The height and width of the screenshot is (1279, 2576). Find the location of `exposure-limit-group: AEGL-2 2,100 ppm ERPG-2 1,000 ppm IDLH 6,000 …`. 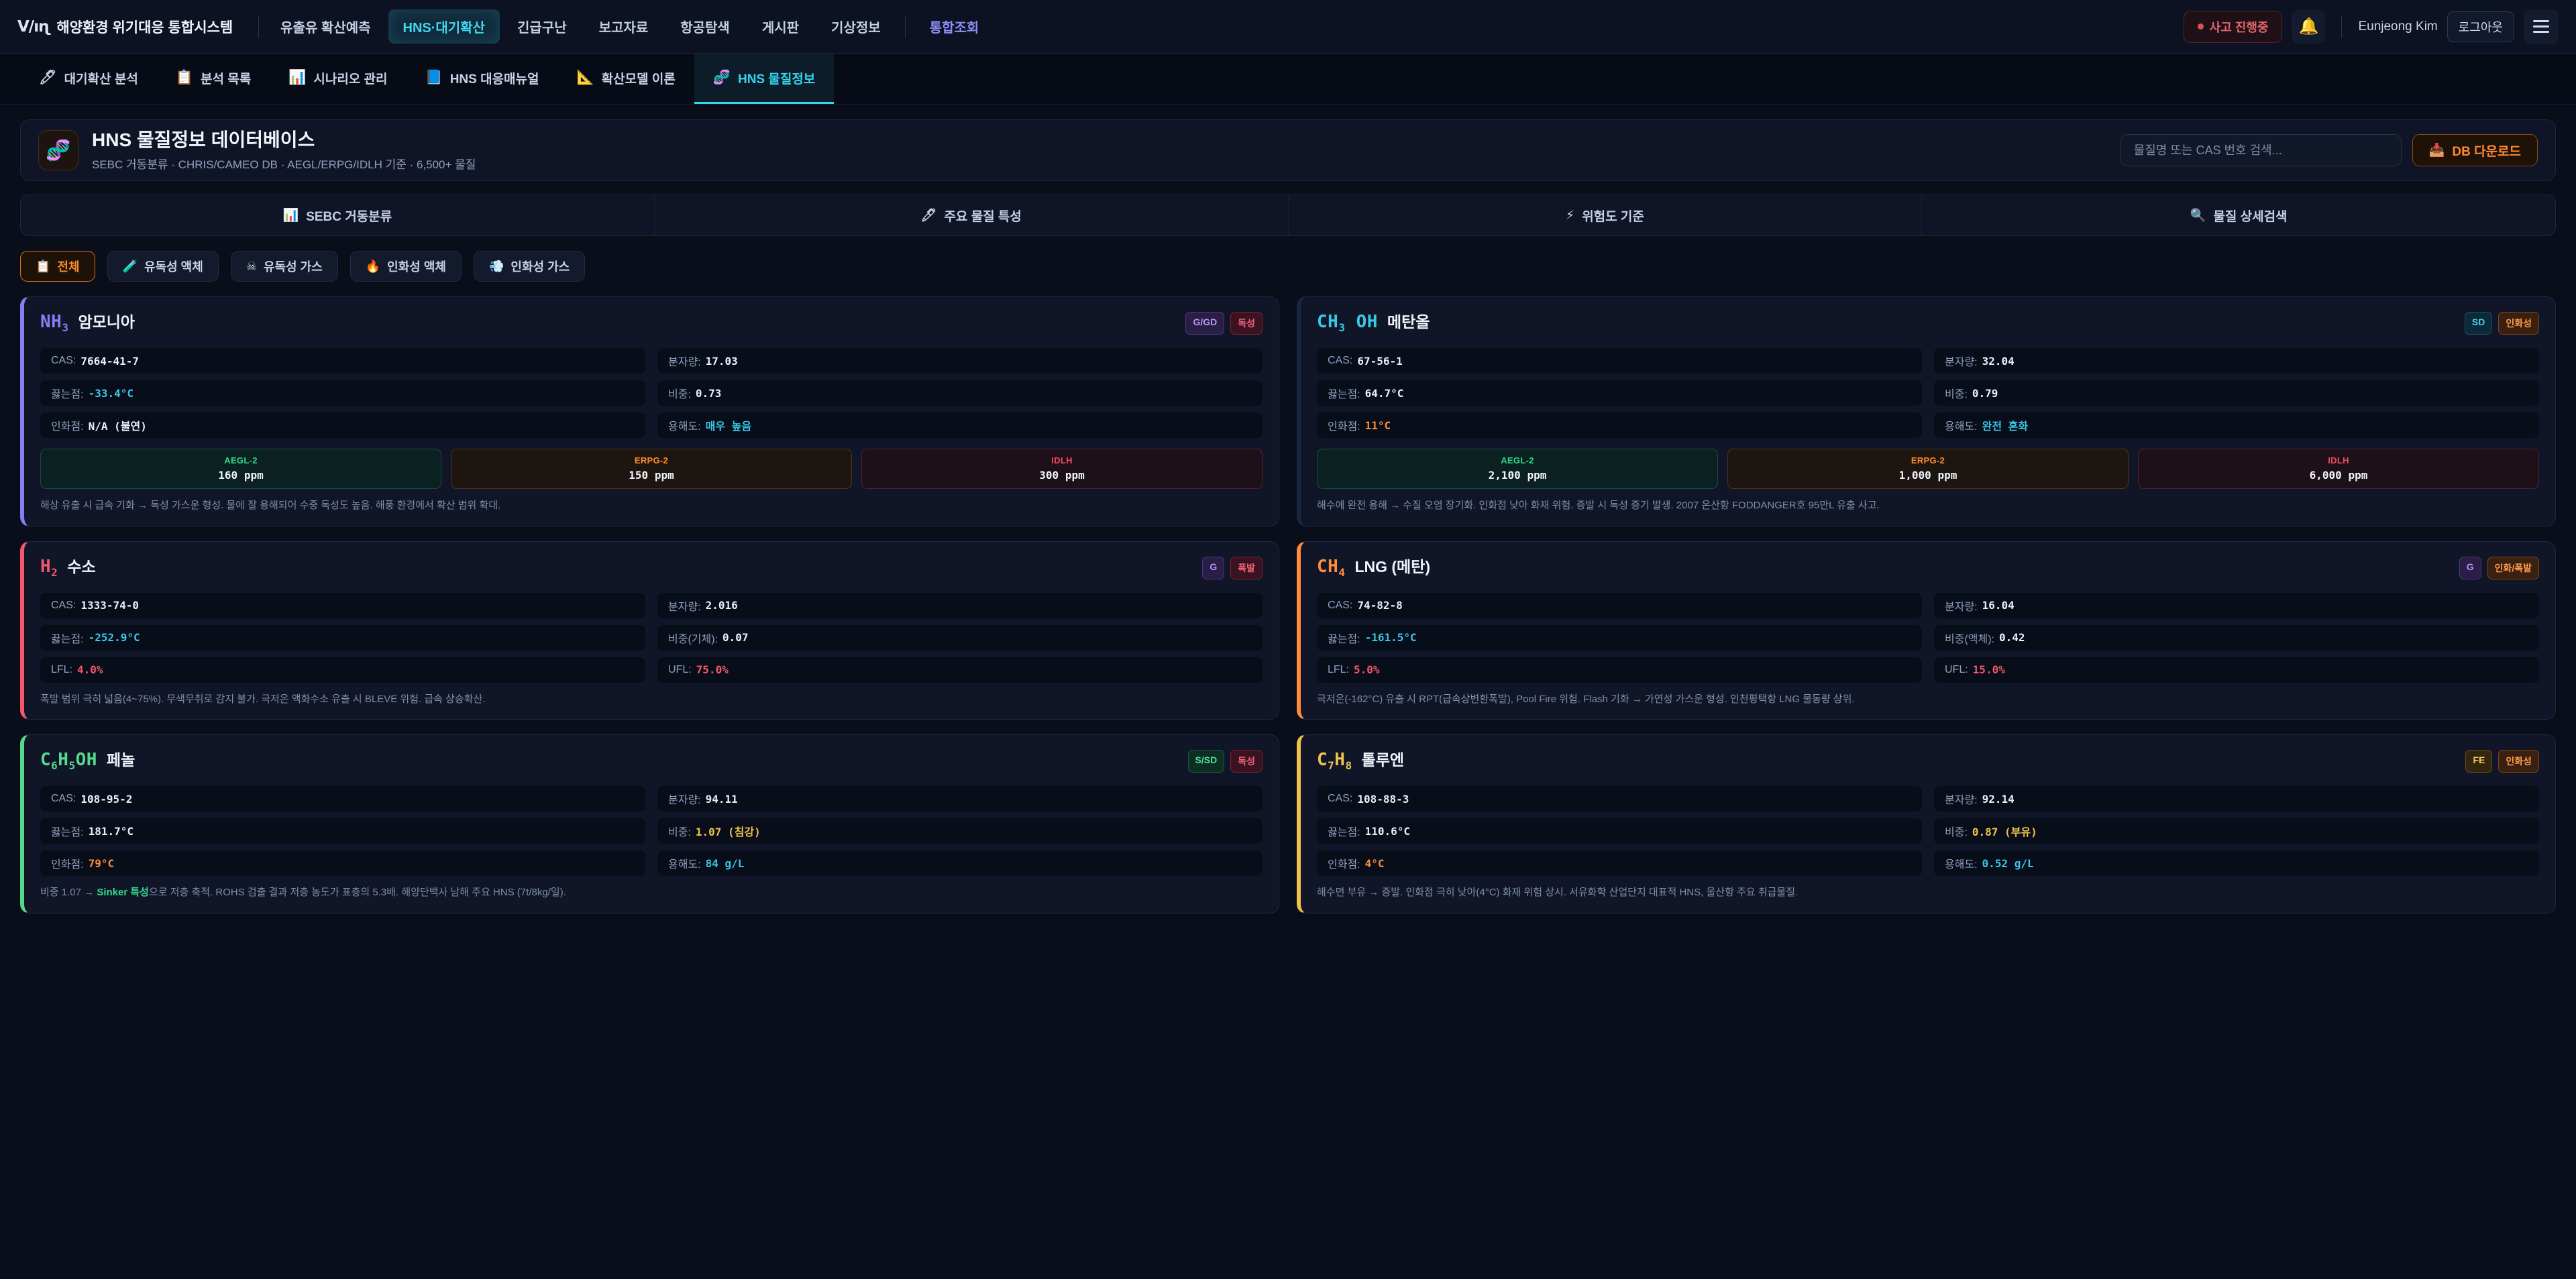

exposure-limit-group: AEGL-2 2,100 ppm ERPG-2 1,000 ppm IDLH 6,000 … is located at coordinates (1928, 469).